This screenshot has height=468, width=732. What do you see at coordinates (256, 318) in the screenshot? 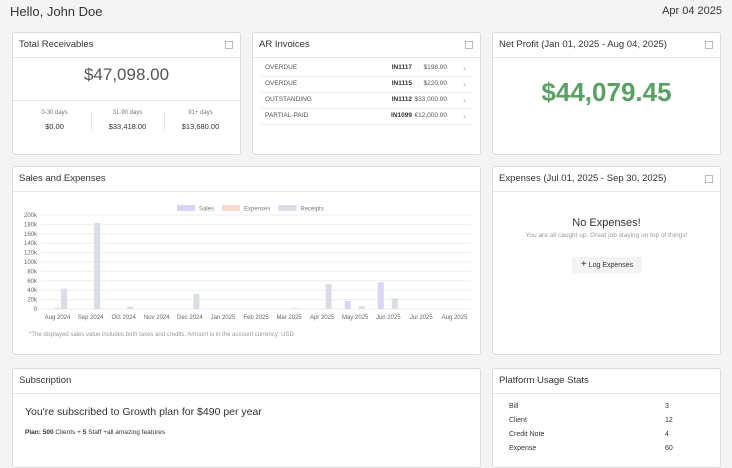
I see `x-tick-label: Feb 2025` at bounding box center [256, 318].